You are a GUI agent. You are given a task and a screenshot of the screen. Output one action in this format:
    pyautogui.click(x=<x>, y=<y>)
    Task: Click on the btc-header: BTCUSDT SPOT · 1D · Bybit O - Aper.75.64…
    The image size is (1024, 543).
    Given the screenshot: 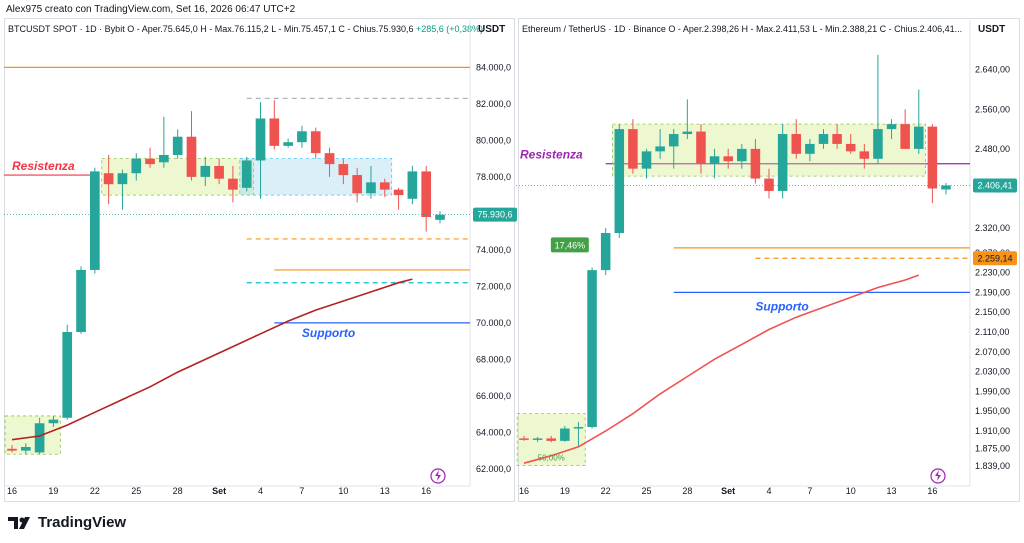 What is the action you would take?
    pyautogui.click(x=245, y=29)
    